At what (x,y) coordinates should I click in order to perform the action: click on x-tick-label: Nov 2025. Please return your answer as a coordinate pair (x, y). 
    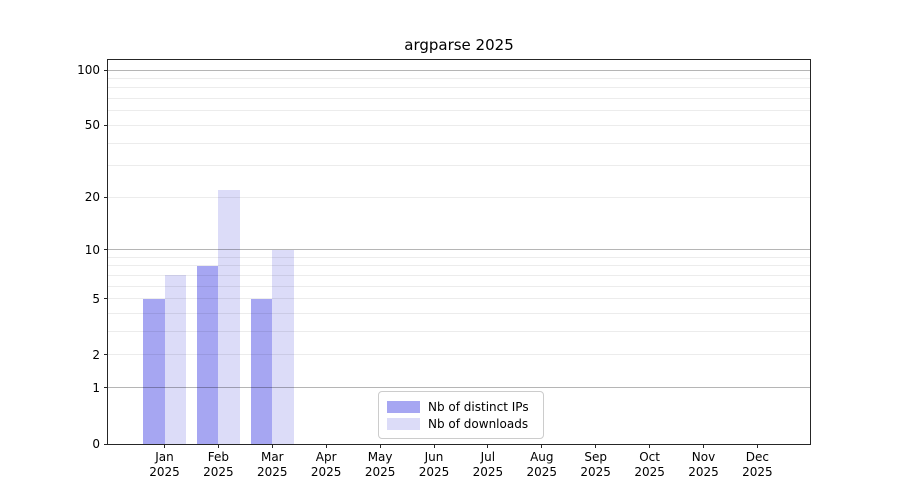
    Looking at the image, I should click on (704, 465).